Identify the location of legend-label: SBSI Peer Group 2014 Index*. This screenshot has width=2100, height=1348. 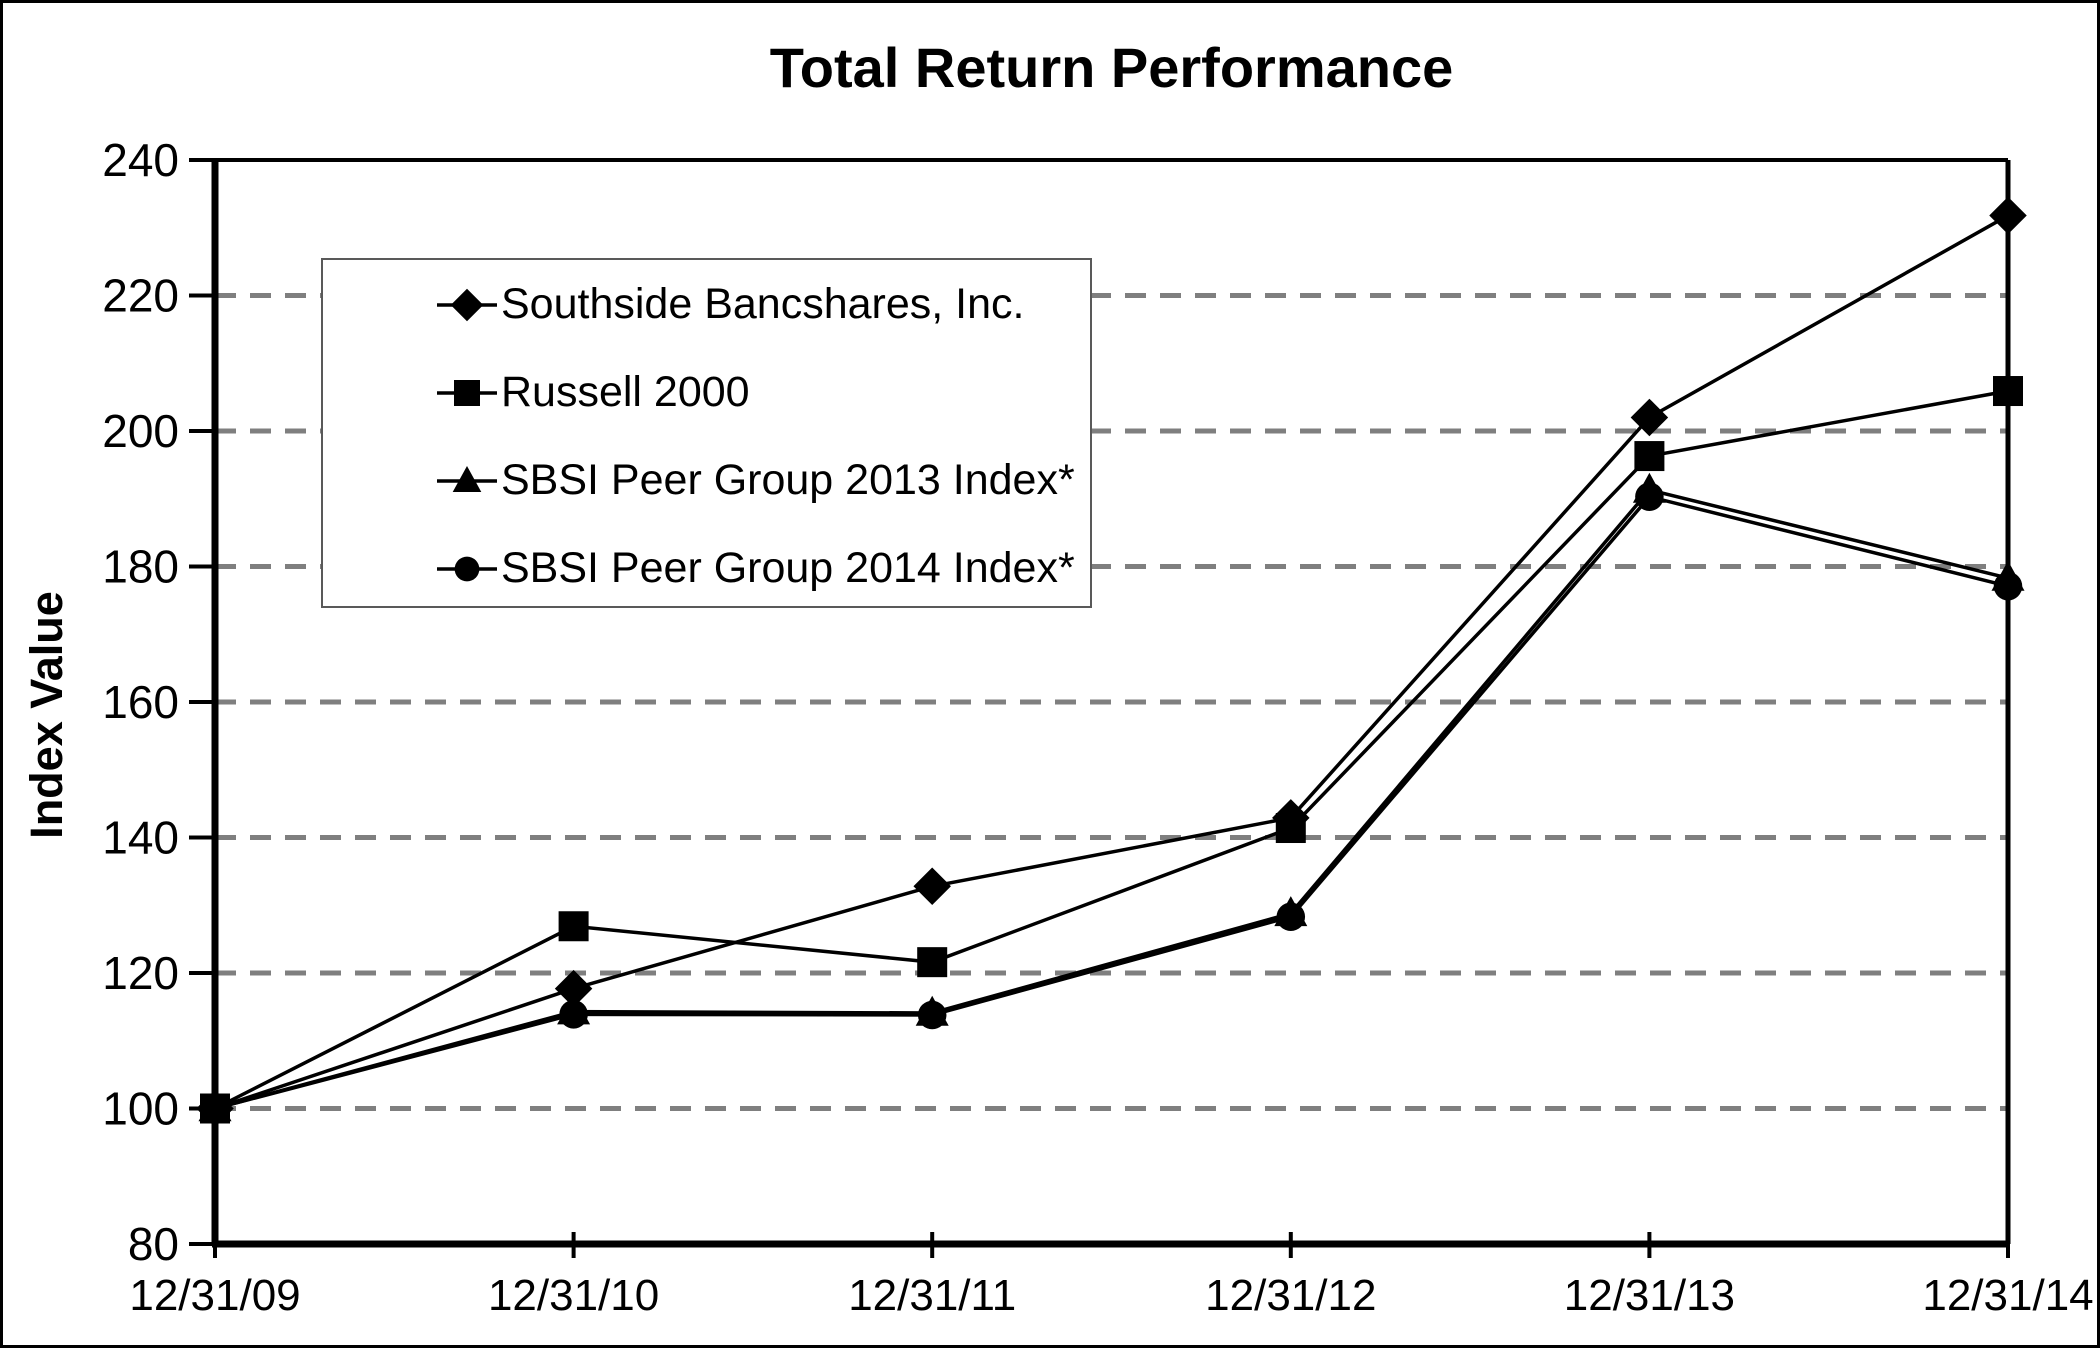
(788, 567).